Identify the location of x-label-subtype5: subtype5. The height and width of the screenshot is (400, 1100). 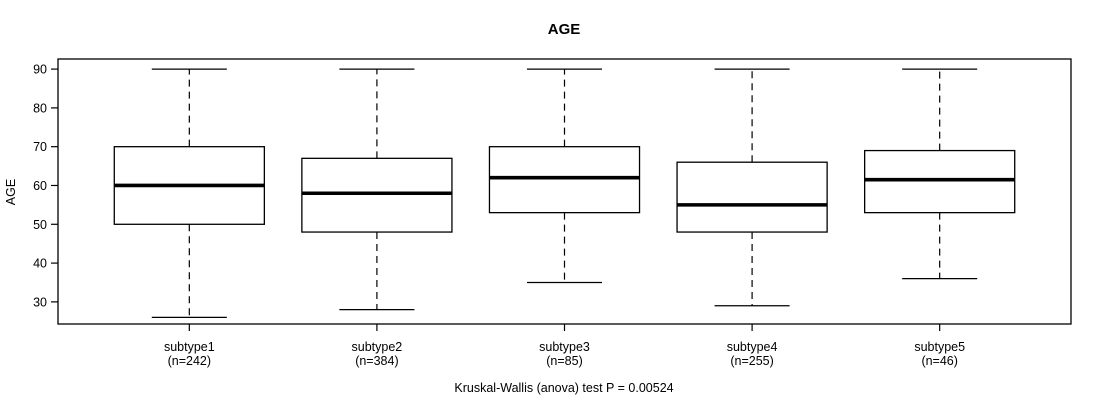
(939, 347).